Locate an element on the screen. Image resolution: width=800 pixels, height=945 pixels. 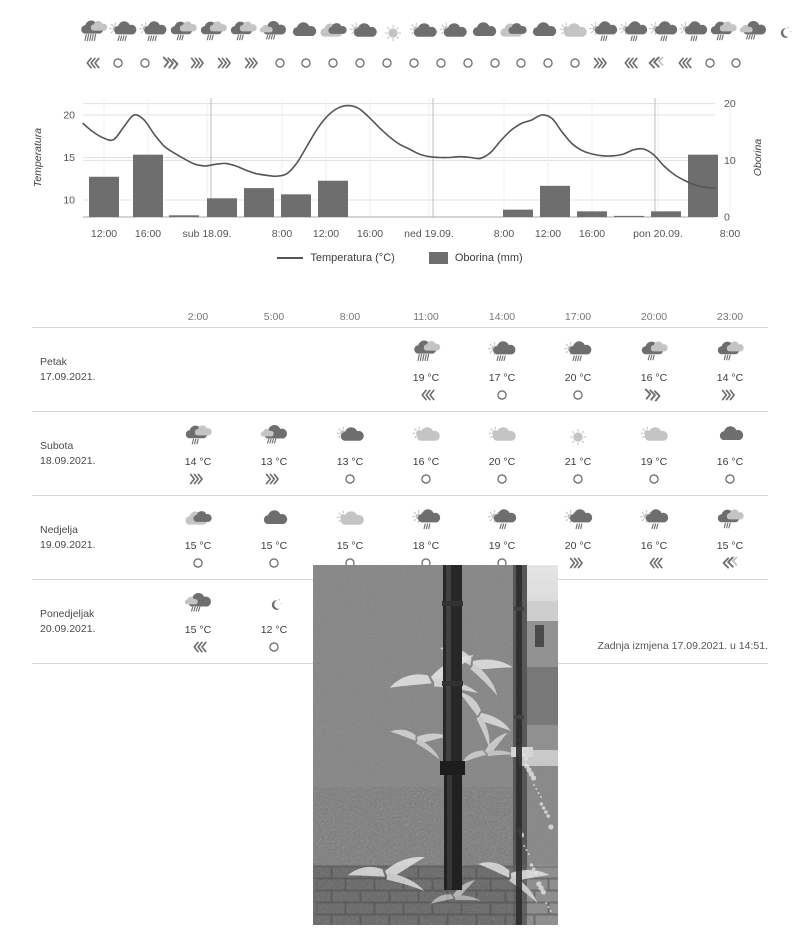
legend-line-icon is located at coordinates (290, 258).